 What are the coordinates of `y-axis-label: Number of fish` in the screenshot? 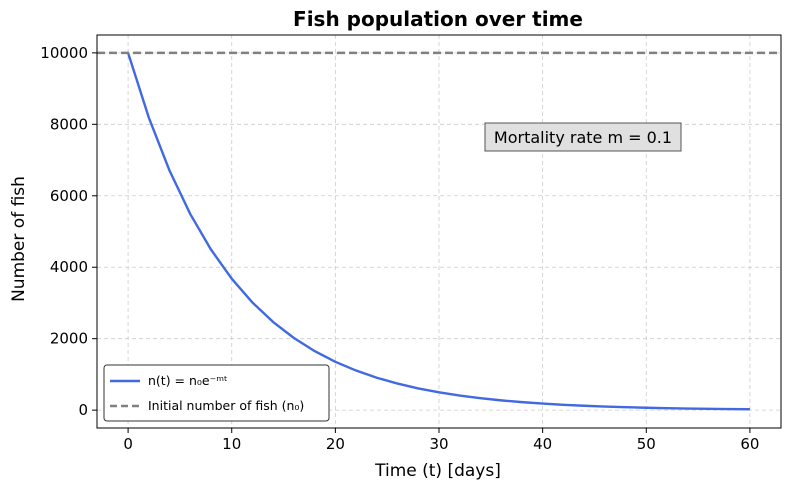 It's located at (19, 239).